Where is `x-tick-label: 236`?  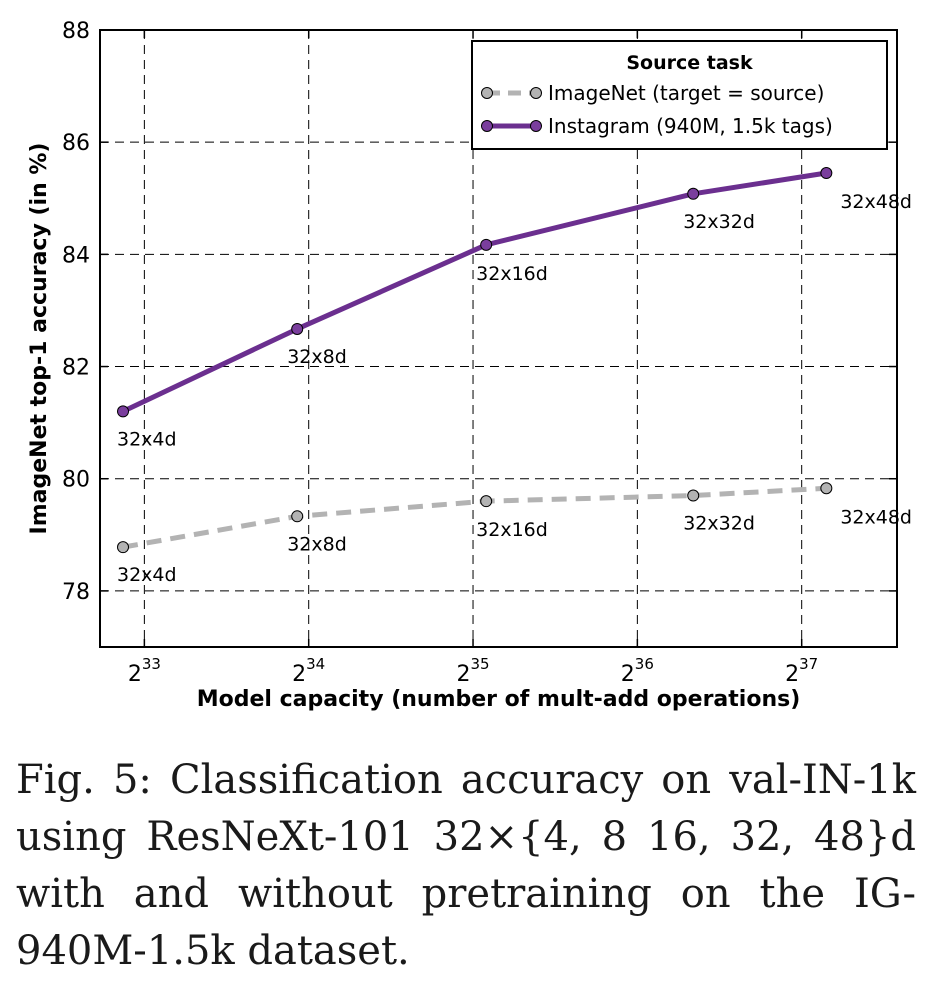
x-tick-label: 236 is located at coordinates (637, 671).